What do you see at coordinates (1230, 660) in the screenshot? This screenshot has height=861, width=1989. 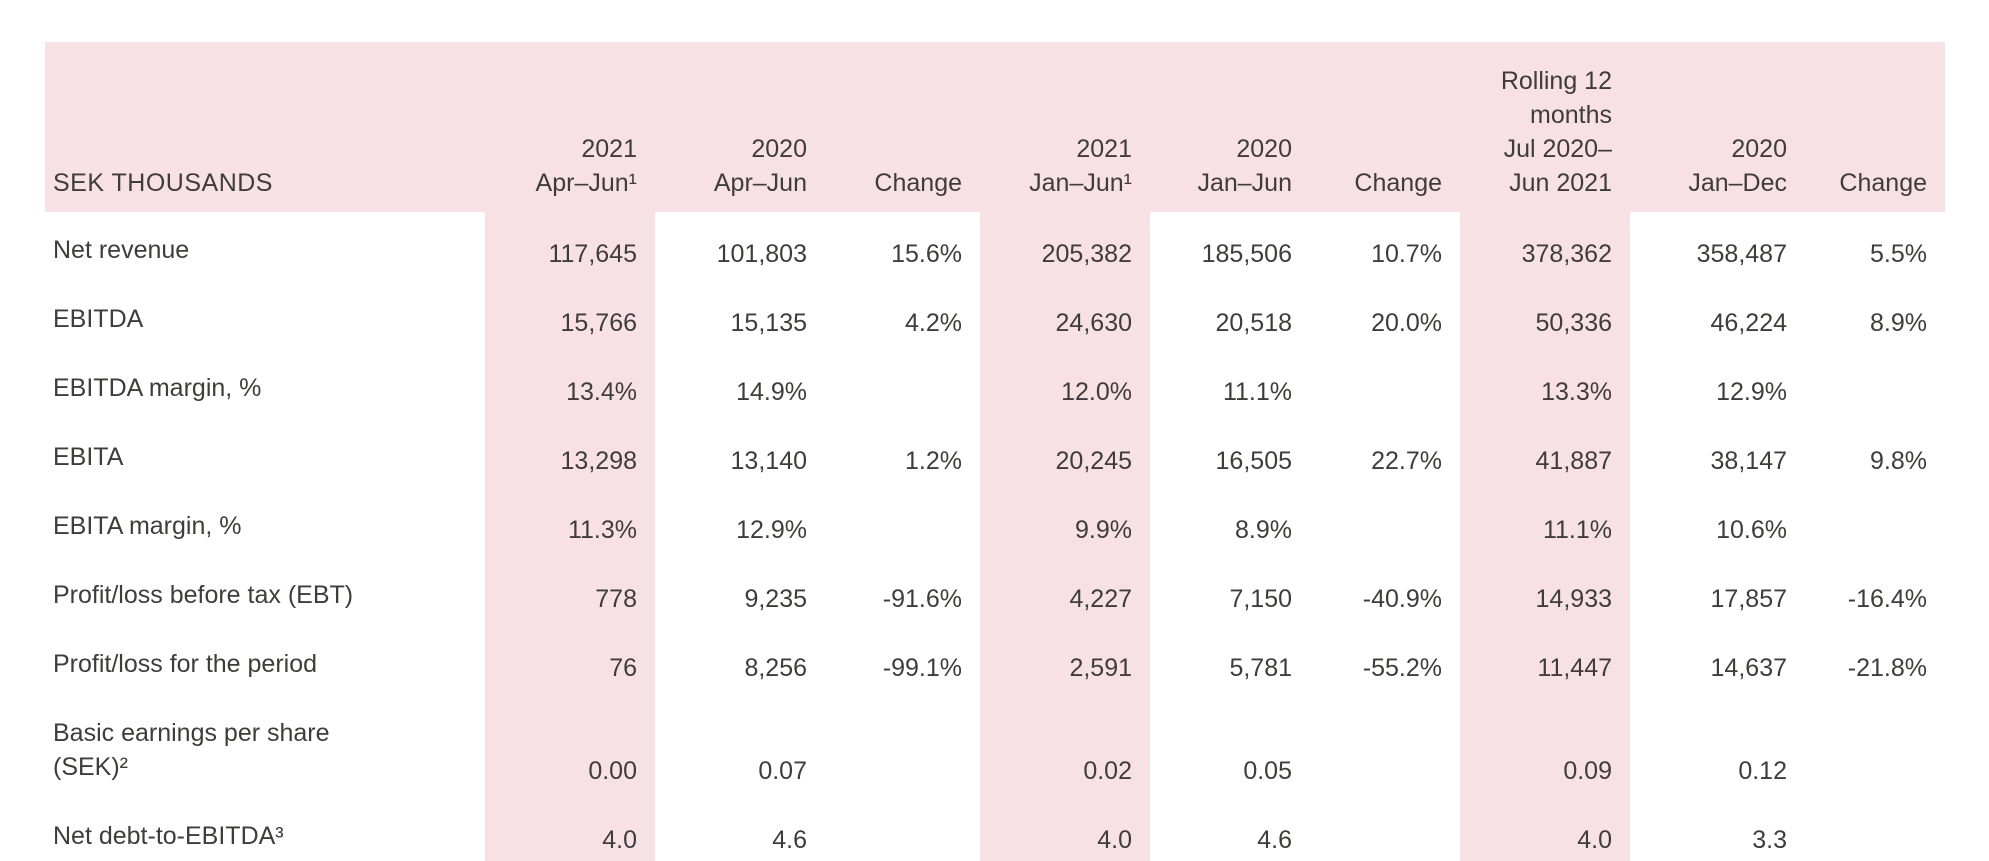 I see `cell-value: 5,781` at bounding box center [1230, 660].